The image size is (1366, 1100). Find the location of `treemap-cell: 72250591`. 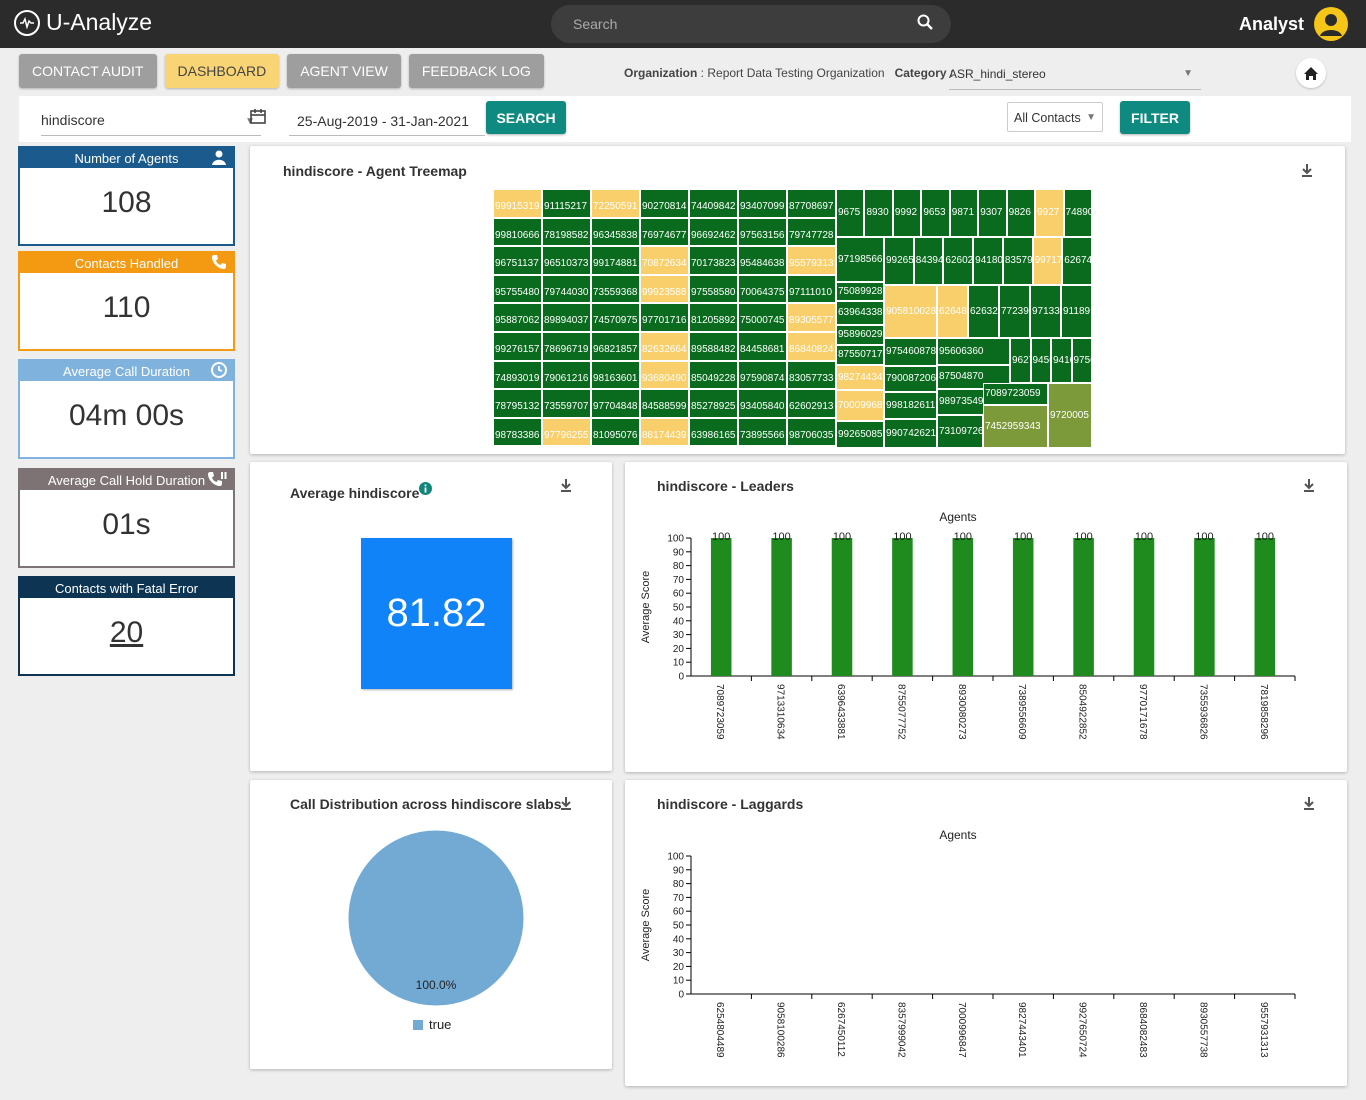

treemap-cell: 72250591 is located at coordinates (615, 203).